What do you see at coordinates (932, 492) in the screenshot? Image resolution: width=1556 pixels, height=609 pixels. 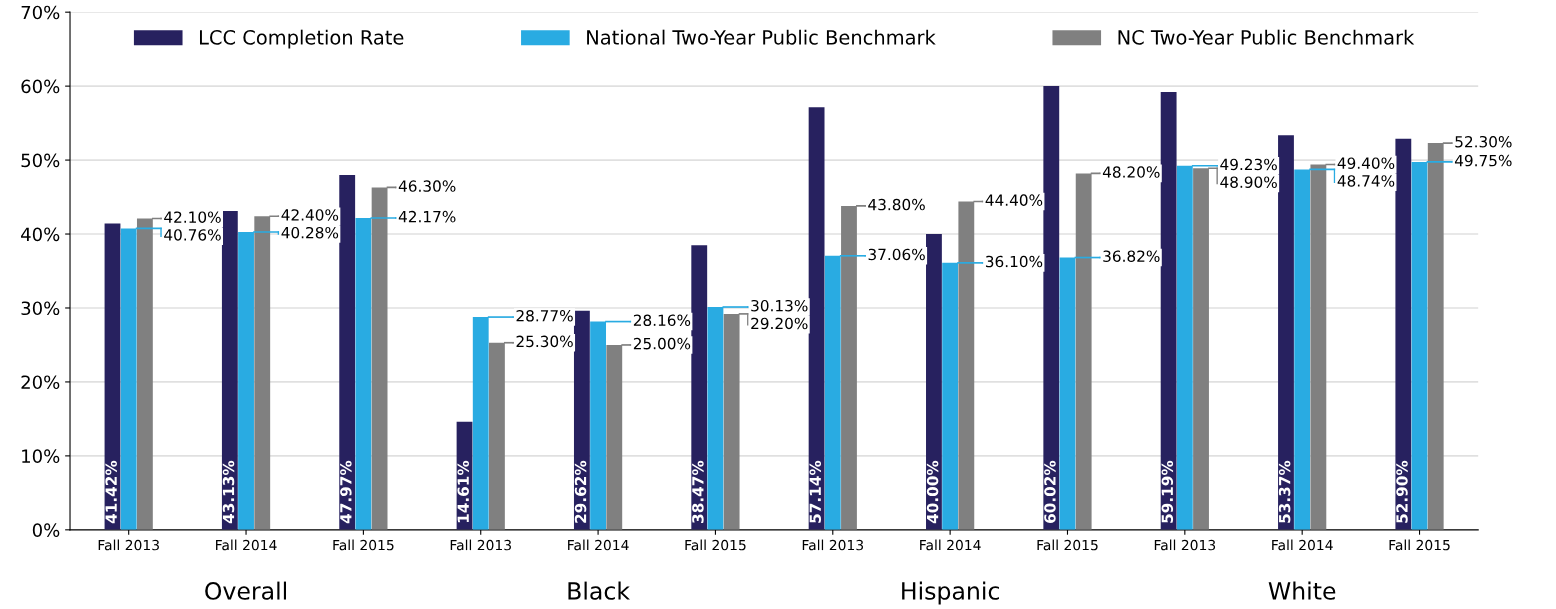 I see `data-label: 40.00%` at bounding box center [932, 492].